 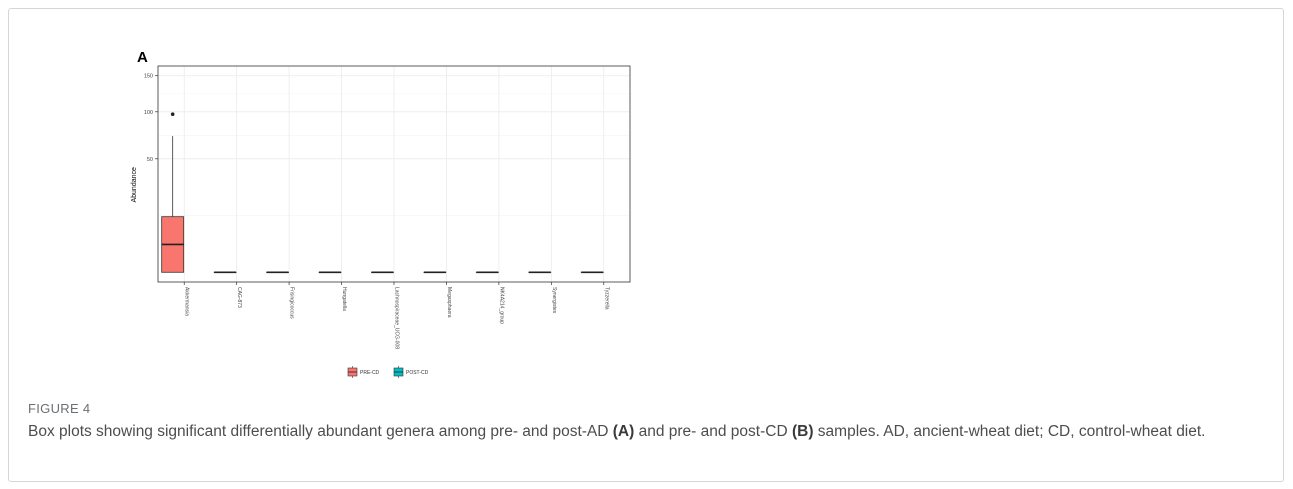 I want to click on x-tick-label: Megasphaera, so click(x=449, y=302).